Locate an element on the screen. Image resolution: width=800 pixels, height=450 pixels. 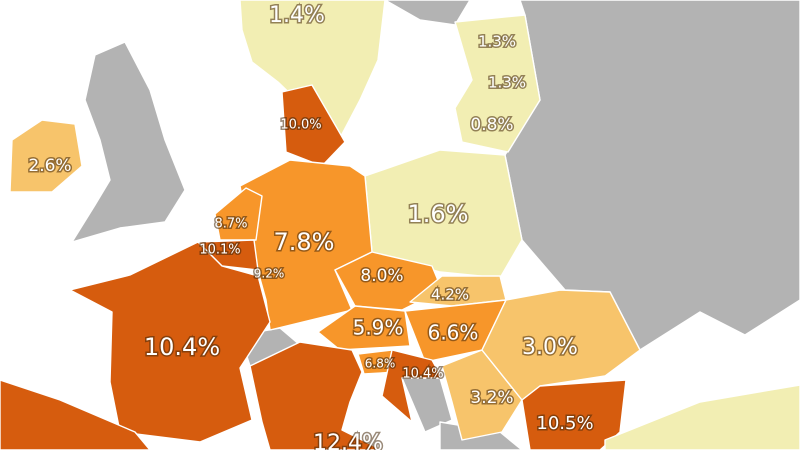
country-netherlands is located at coordinates (238, 214).